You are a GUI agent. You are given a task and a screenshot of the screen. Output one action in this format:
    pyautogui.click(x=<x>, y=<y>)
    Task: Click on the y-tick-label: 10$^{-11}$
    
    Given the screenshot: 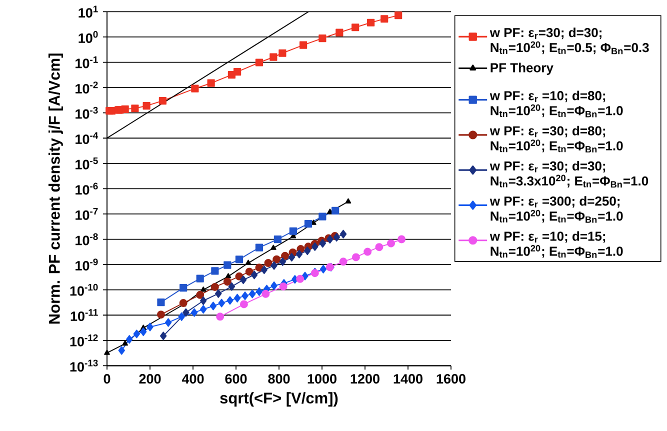 What is the action you would take?
    pyautogui.click(x=84, y=315)
    